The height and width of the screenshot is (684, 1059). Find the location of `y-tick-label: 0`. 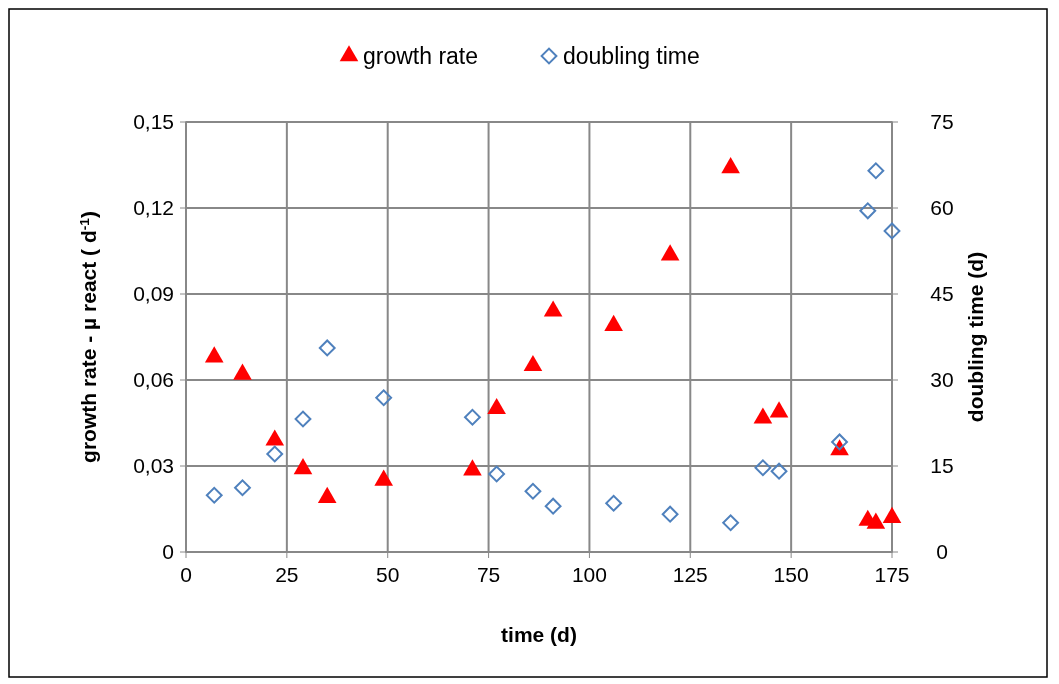

y-tick-label: 0 is located at coordinates (168, 551).